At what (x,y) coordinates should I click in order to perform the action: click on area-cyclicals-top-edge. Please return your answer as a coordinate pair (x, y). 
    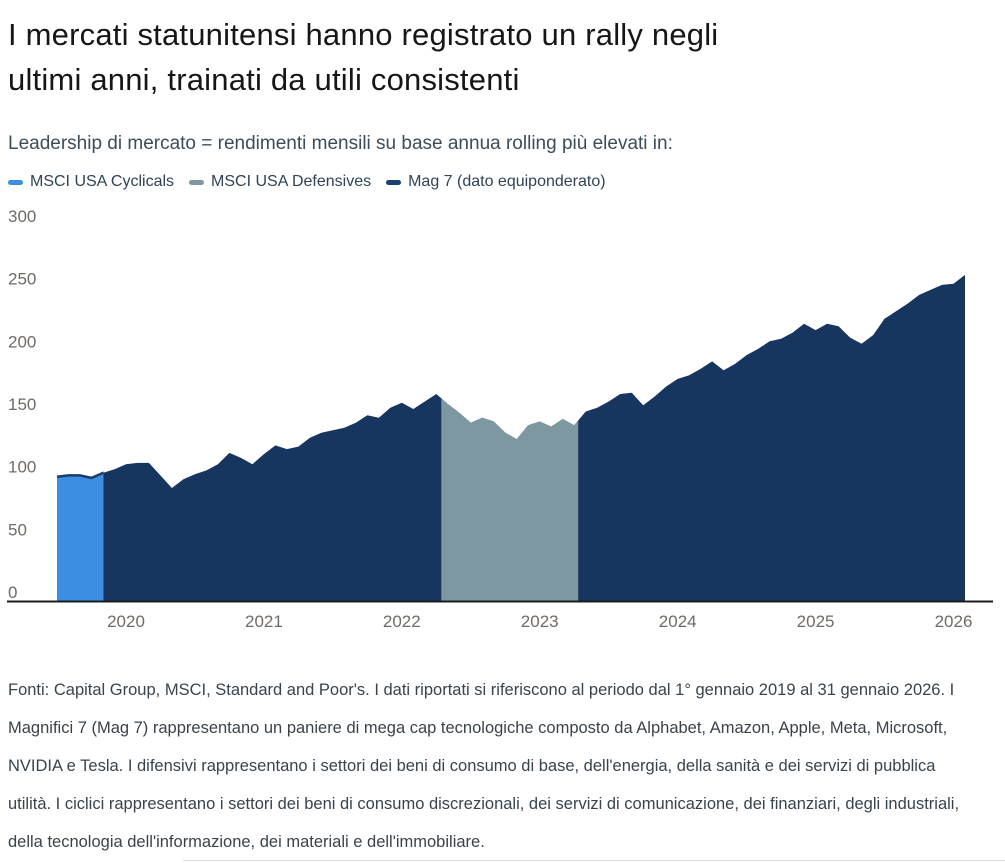
    Looking at the image, I should click on (80, 475).